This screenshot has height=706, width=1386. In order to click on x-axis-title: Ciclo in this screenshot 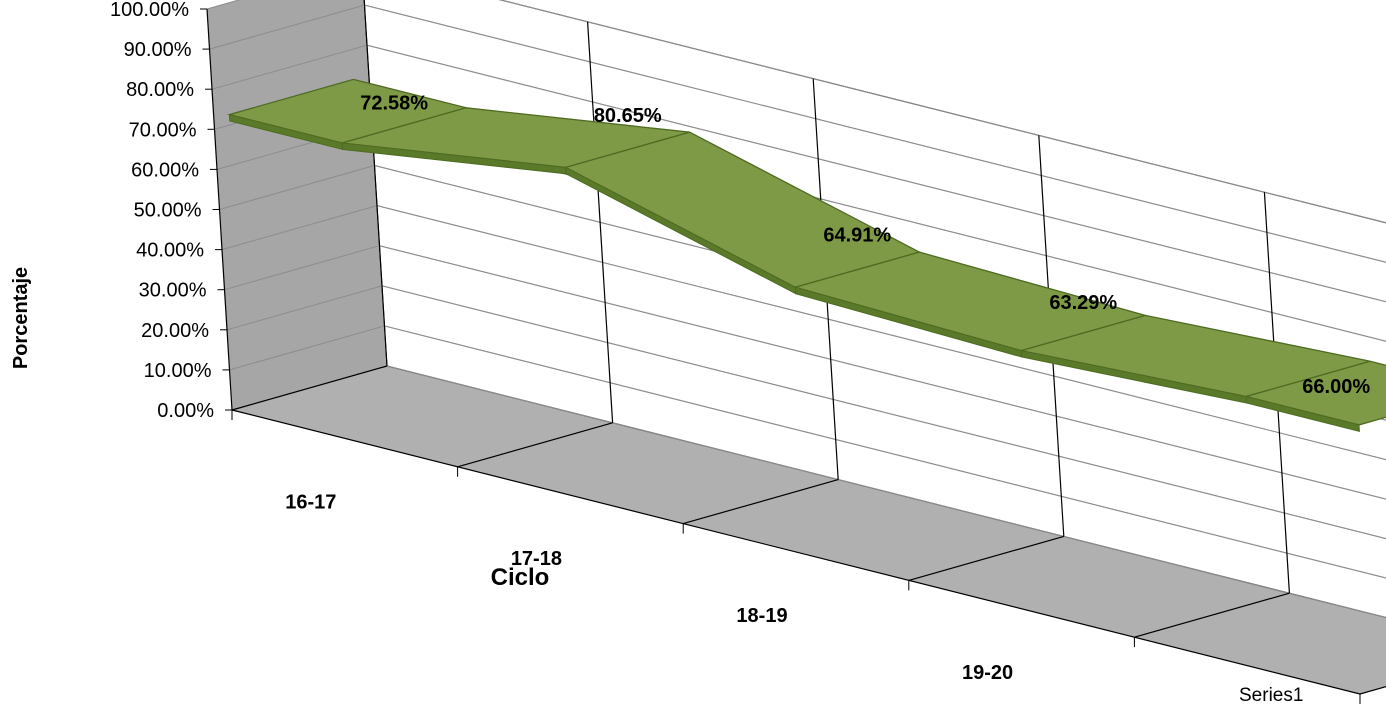, I will do `click(520, 577)`.